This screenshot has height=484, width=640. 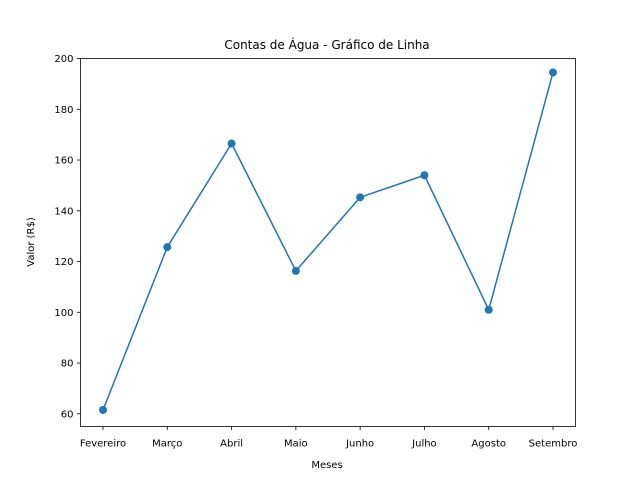 I want to click on x-tick-label: Junho, so click(x=359, y=444).